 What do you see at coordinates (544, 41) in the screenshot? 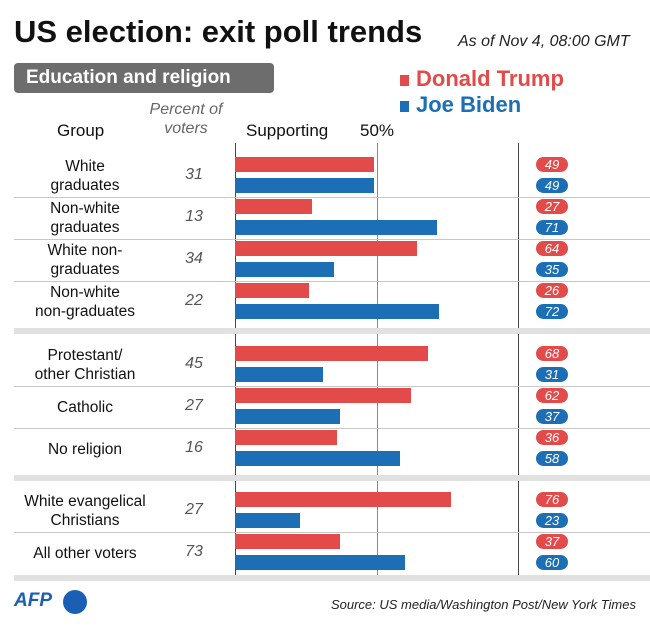
I see `as-of-timestamp: As of Nov 4, 08:00 GMT` at bounding box center [544, 41].